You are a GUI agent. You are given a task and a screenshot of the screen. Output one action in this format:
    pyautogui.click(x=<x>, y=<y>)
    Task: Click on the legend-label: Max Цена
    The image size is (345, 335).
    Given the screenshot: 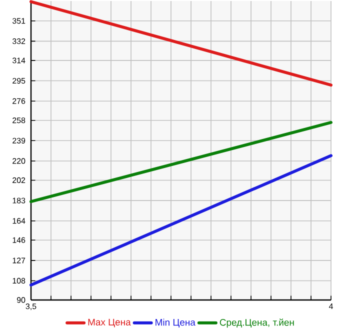 What is the action you would take?
    pyautogui.click(x=109, y=323)
    